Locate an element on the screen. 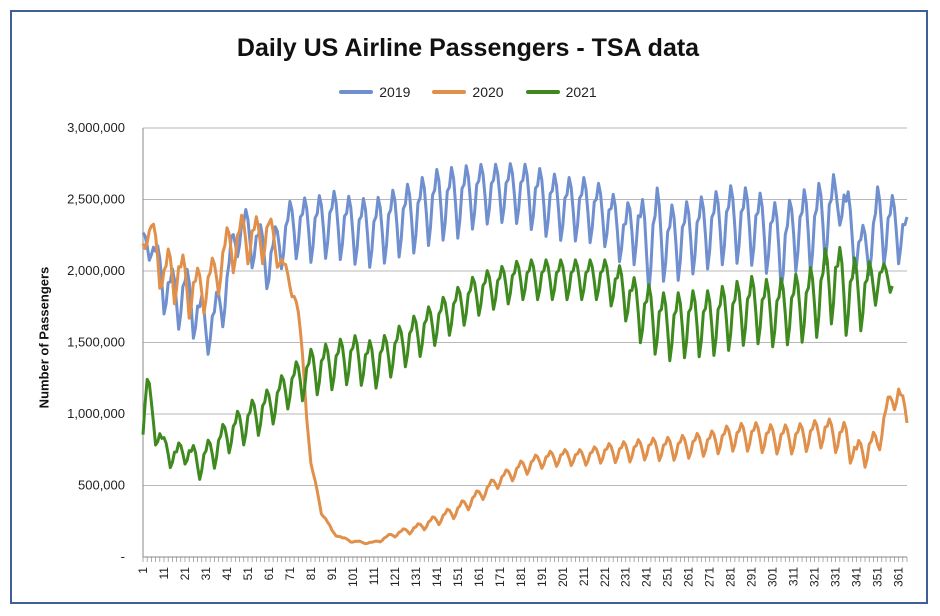 Image resolution: width=940 pixels, height=616 pixels. legend-item-2019: 2019 is located at coordinates (374, 92).